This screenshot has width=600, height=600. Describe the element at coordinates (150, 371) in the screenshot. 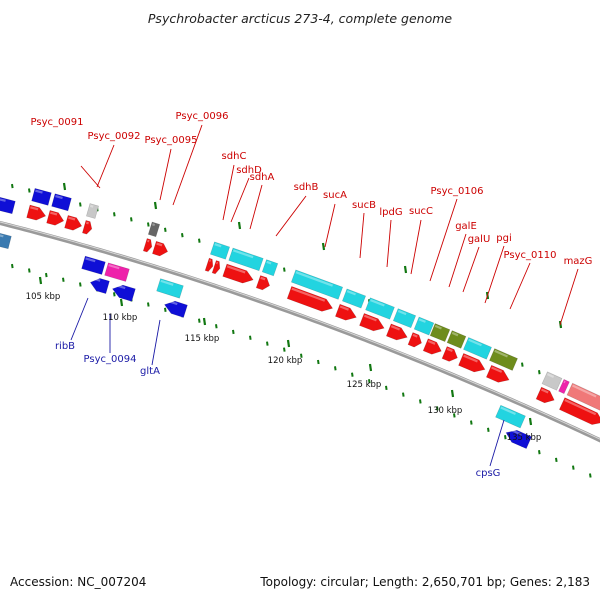

I see `gene-label-reverse: gltA` at that location.